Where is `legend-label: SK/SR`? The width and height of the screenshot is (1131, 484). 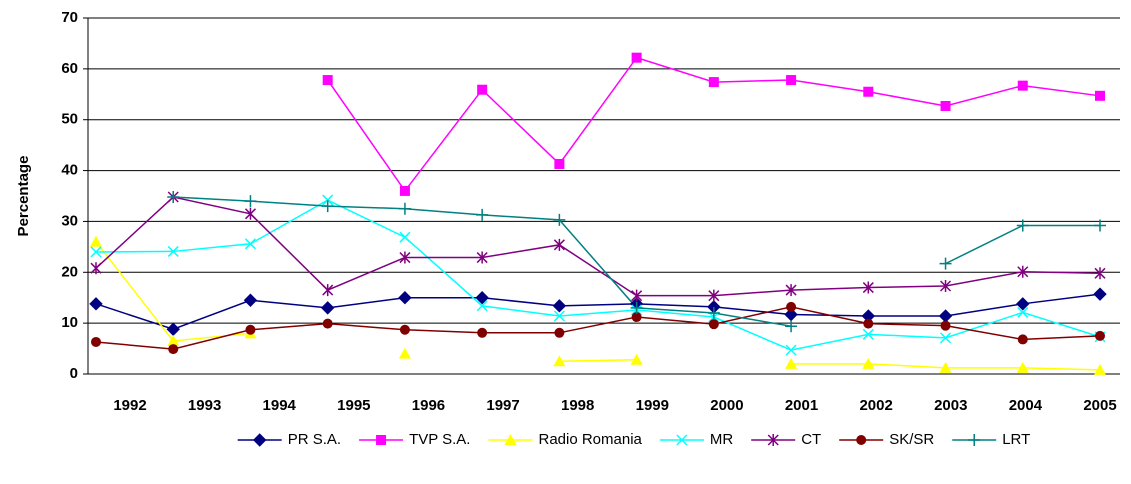
legend-label: SK/SR is located at coordinates (911, 439).